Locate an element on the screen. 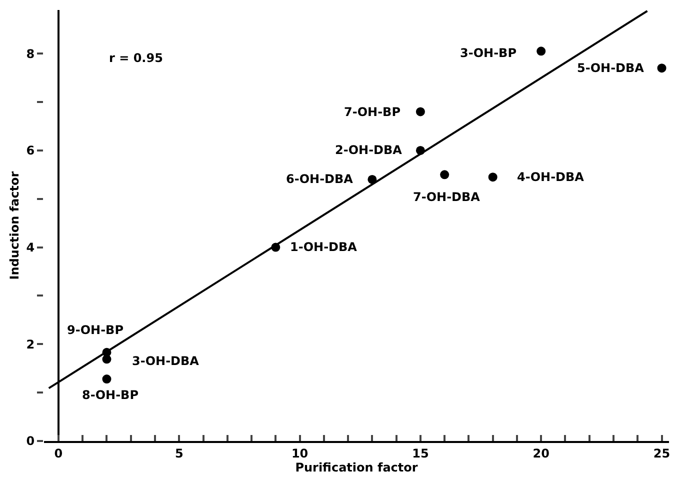  annotation: 5-OH-DBA is located at coordinates (611, 68).